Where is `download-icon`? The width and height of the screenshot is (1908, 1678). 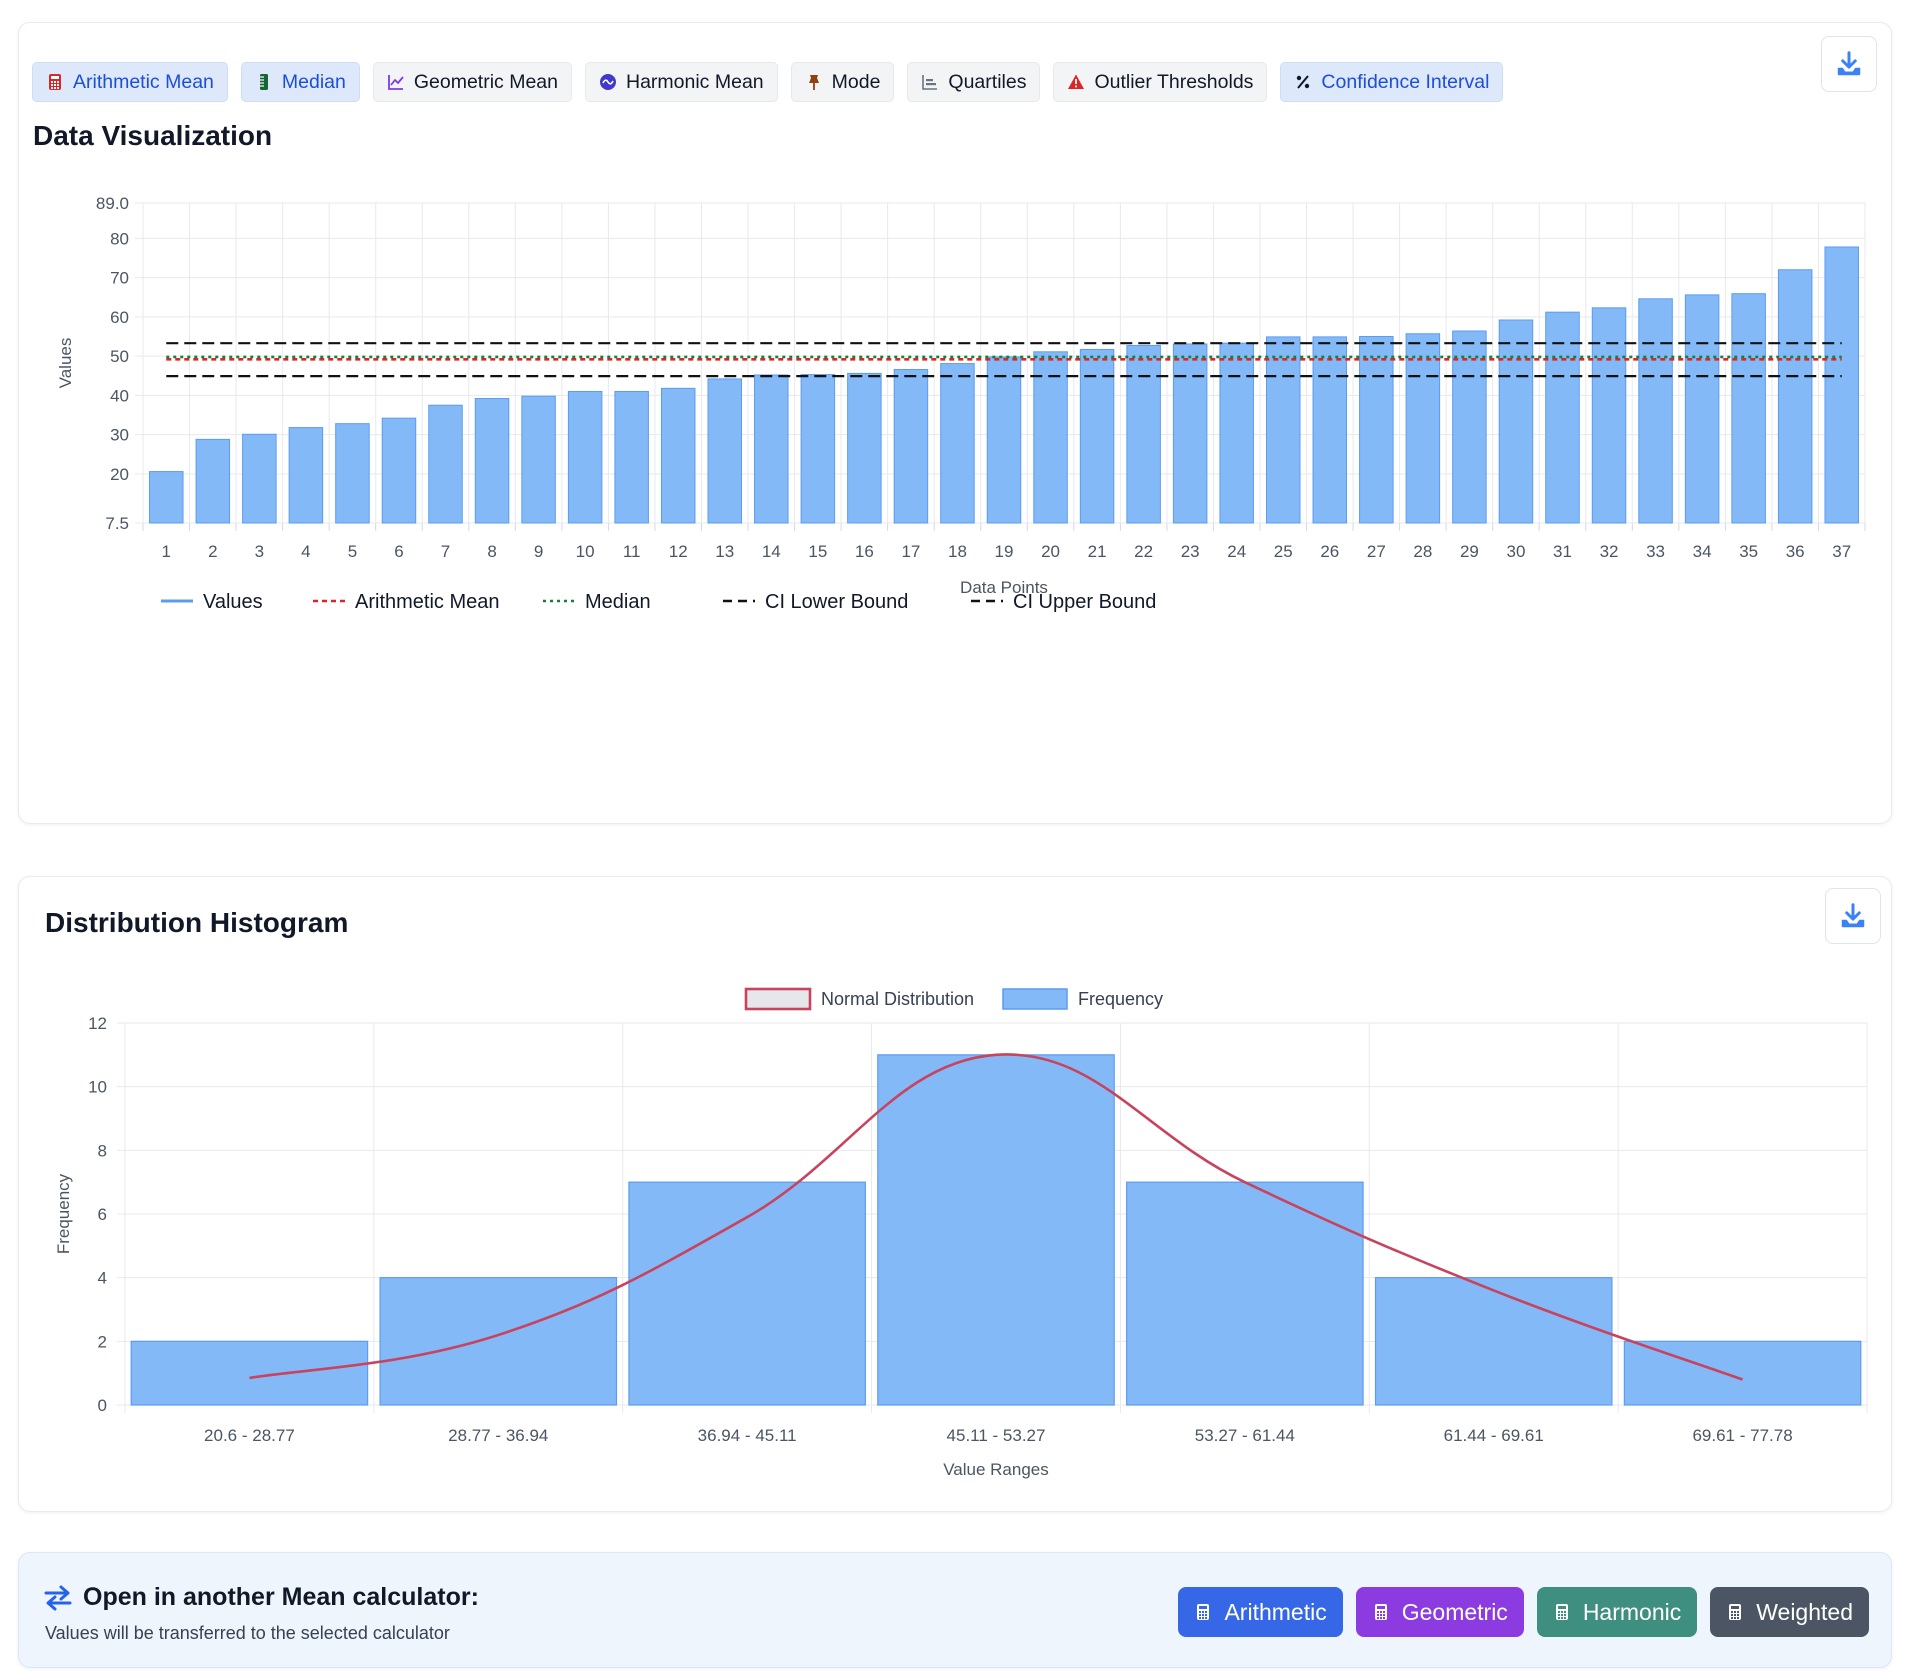 download-icon is located at coordinates (1853, 915).